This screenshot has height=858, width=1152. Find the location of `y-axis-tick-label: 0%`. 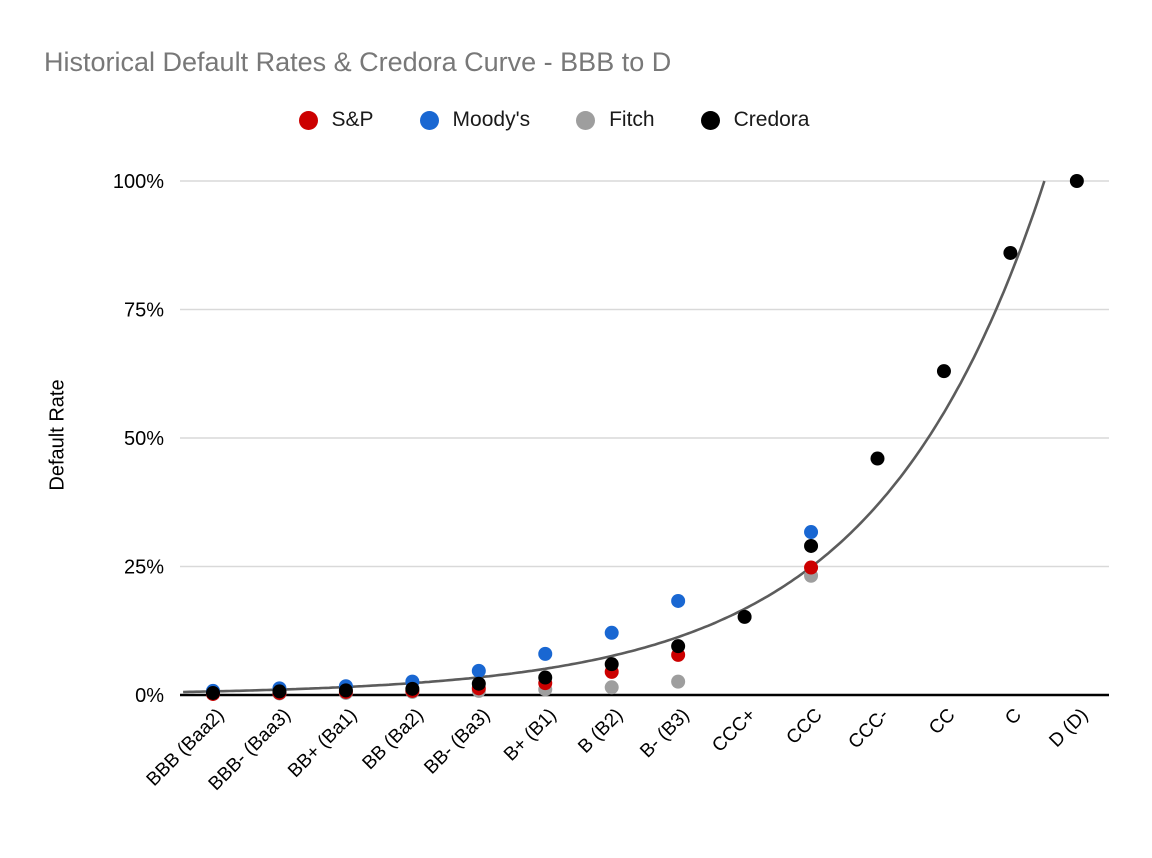

y-axis-tick-label: 0% is located at coordinates (149, 696).